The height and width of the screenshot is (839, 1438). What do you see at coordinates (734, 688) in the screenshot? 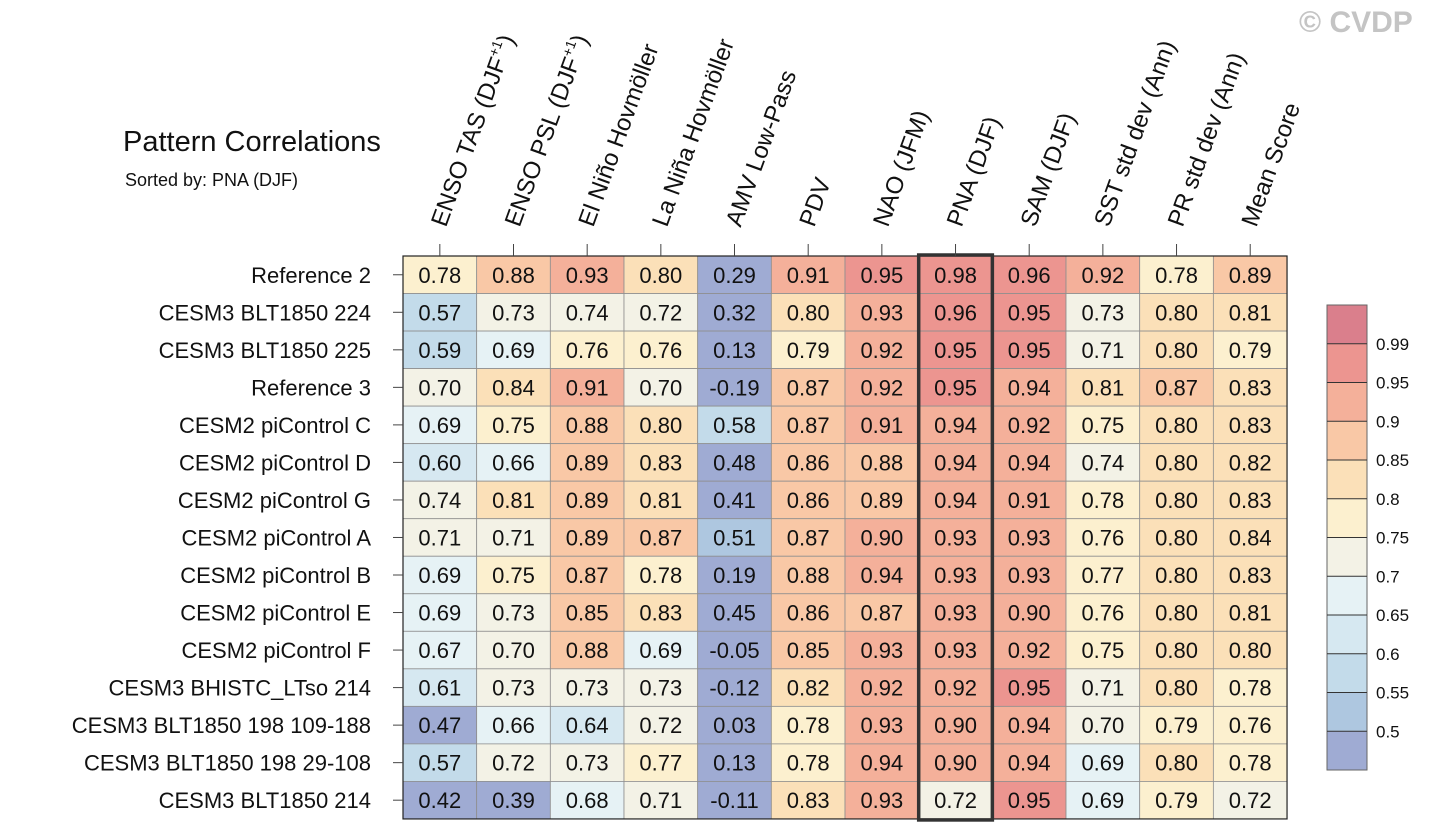
I see `cell-value: -0.12` at bounding box center [734, 688].